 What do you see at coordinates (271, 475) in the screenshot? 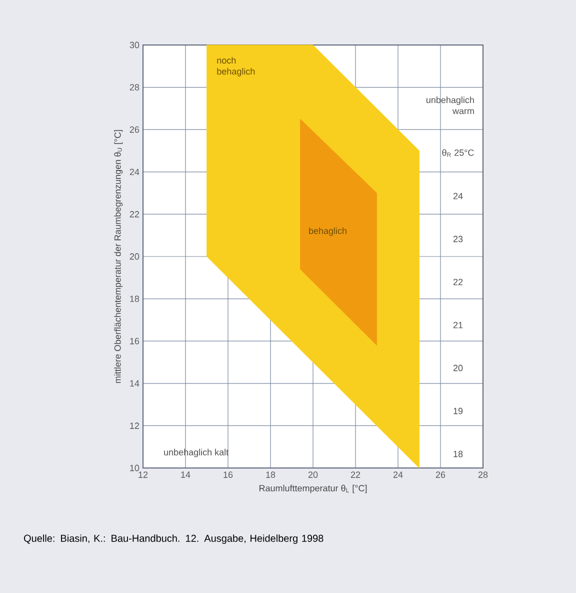
I see `x-tick-label: 18` at bounding box center [271, 475].